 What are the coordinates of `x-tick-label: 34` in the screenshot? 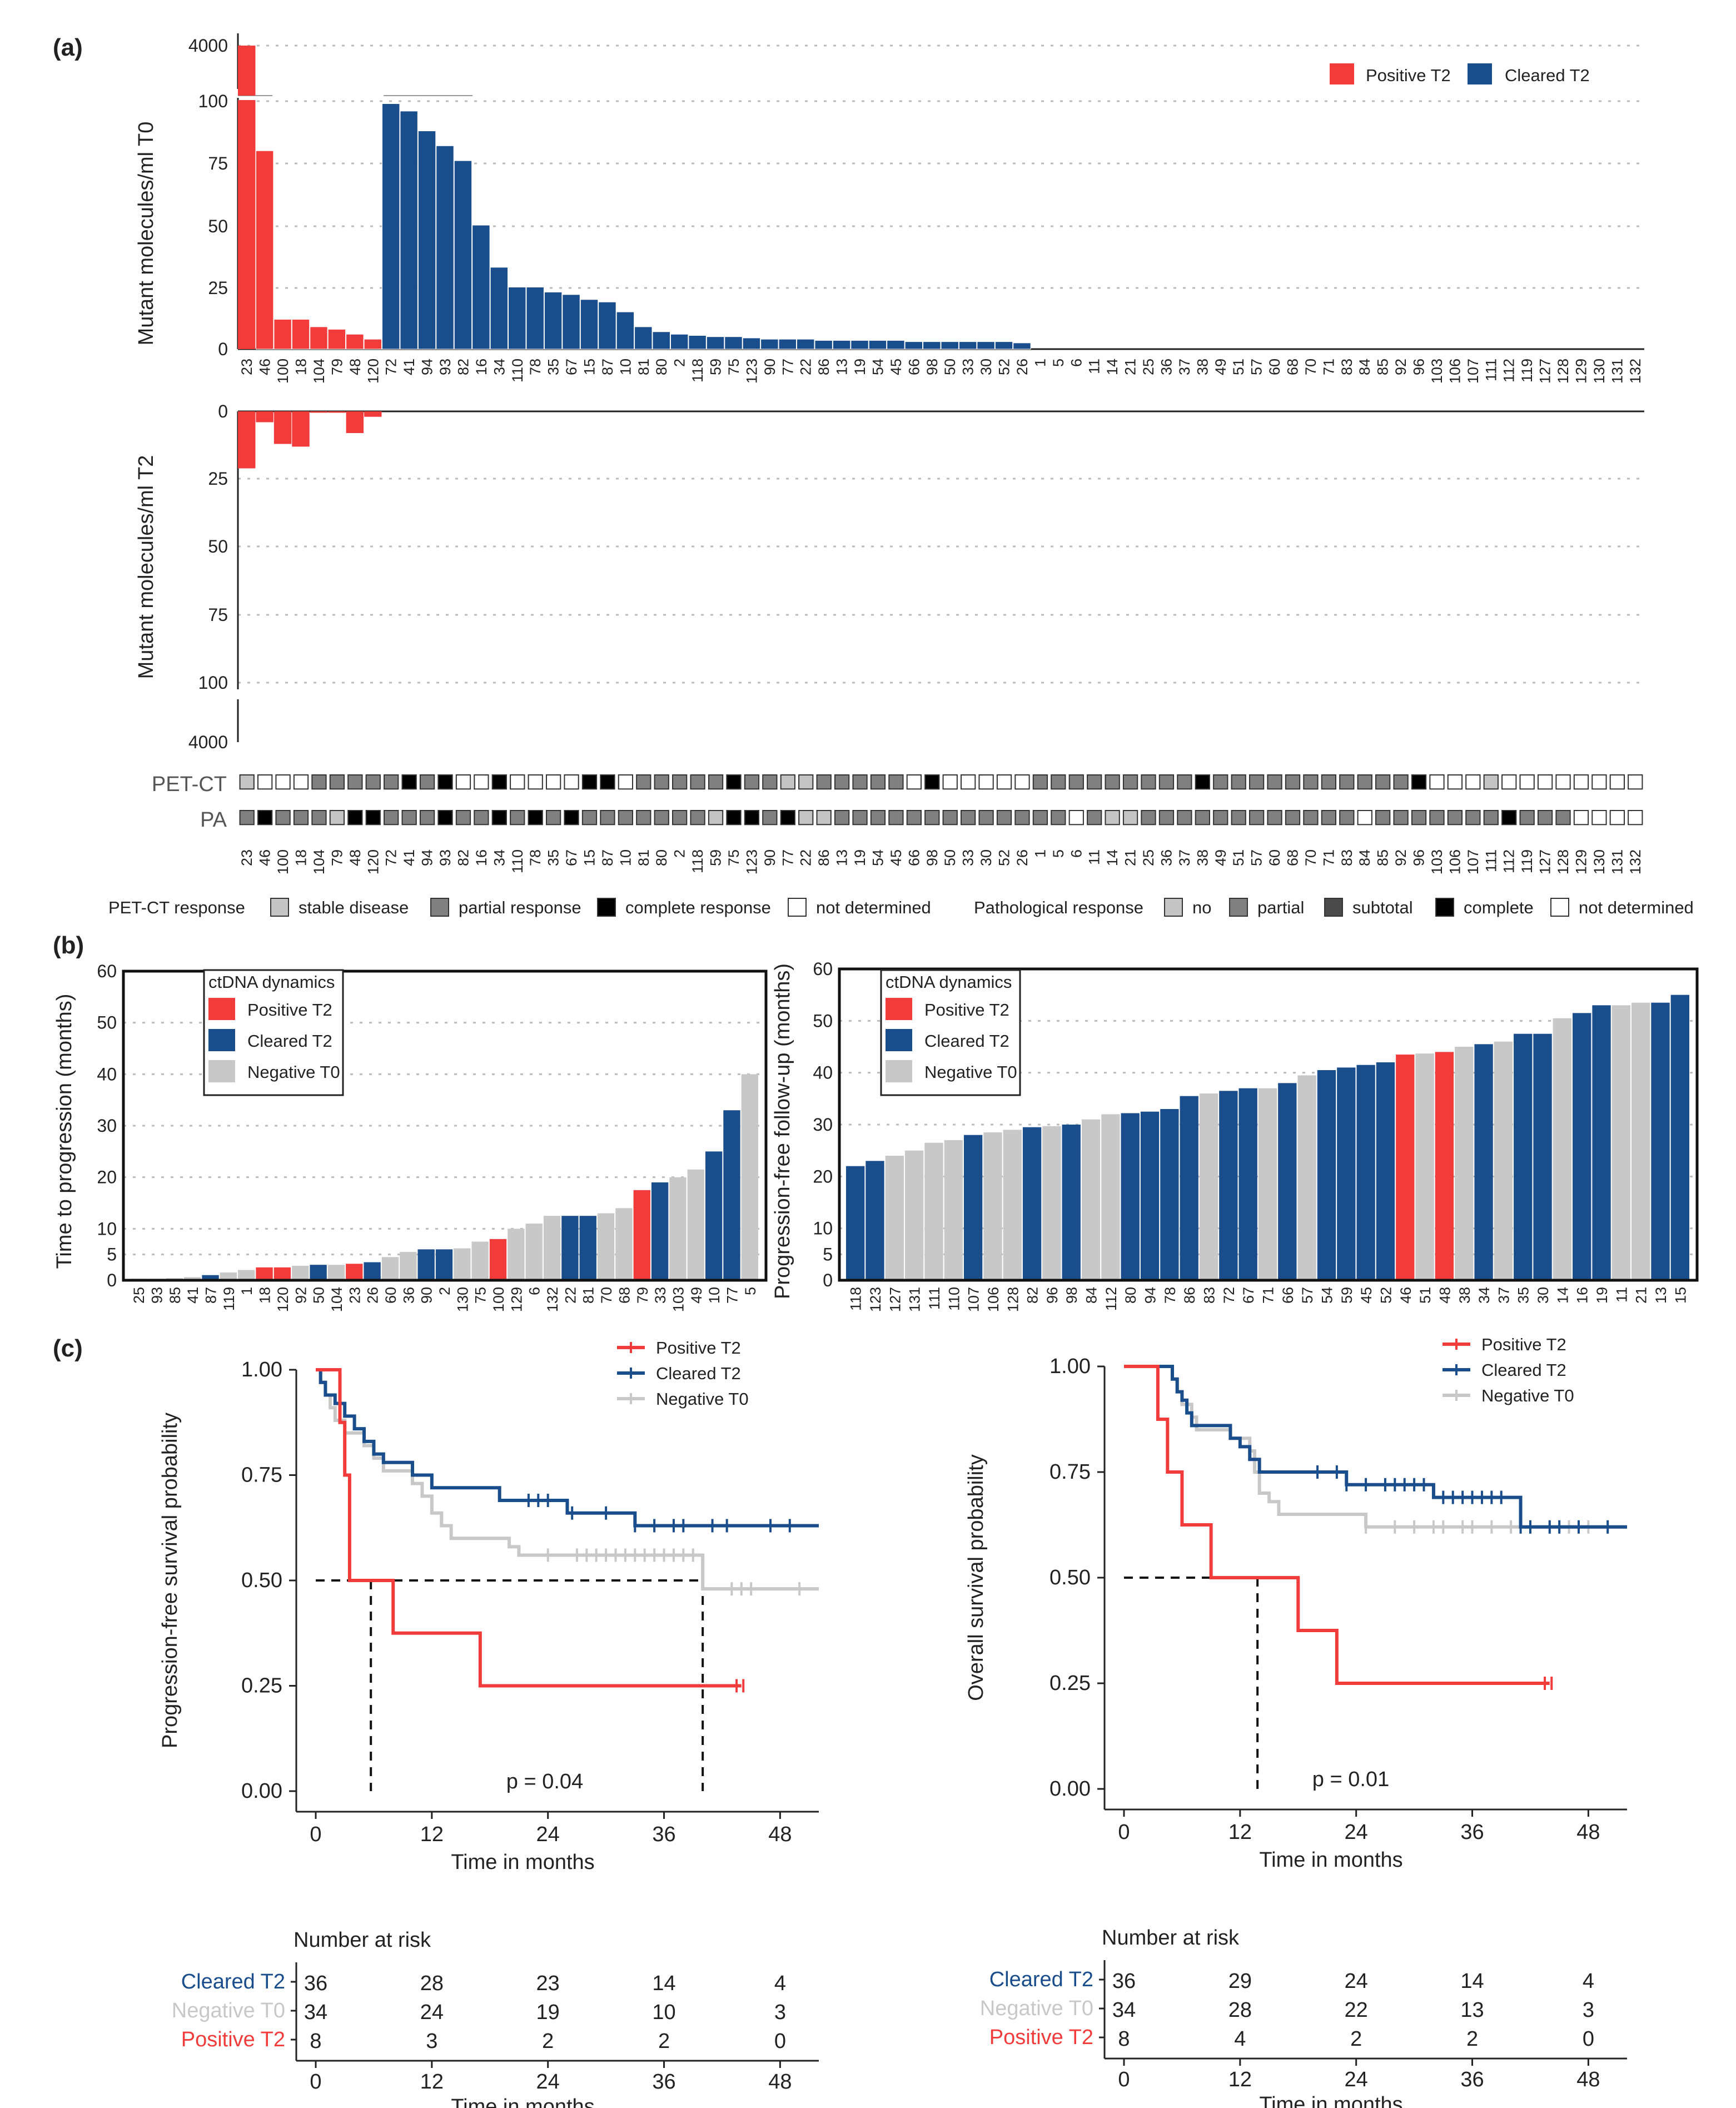 It's located at (499, 367).